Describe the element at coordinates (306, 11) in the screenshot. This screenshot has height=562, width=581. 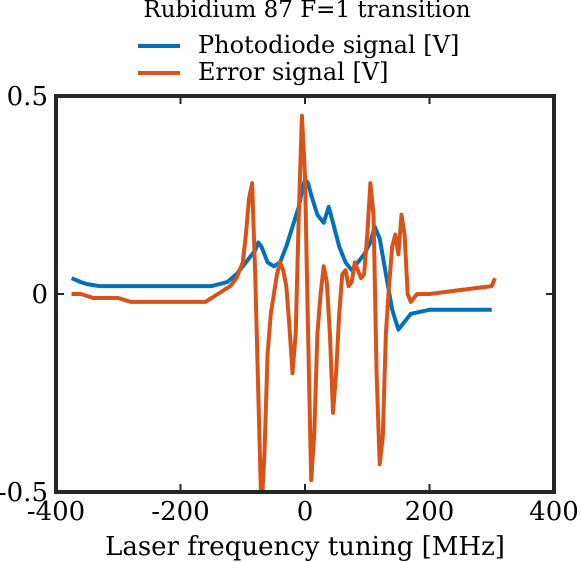
I see `chart-title: Rubidium 87 F=1 transition` at that location.